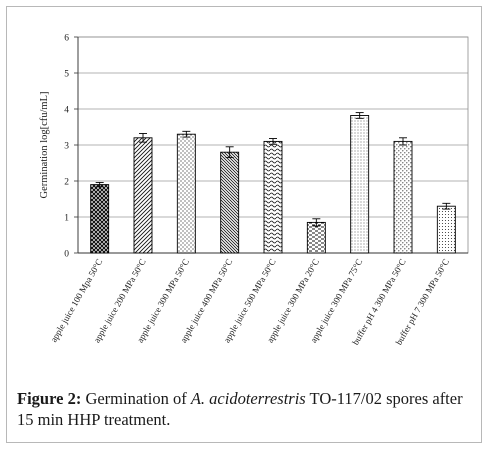 The width and height of the screenshot is (490, 460). Describe the element at coordinates (66, 111) in the screenshot. I see `y-tick-label: 4` at that location.